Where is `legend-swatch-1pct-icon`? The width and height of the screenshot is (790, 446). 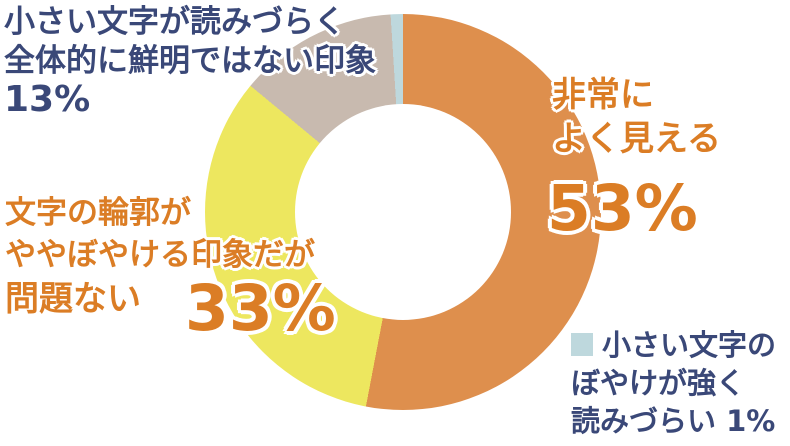 legend-swatch-1pct-icon is located at coordinates (582, 344).